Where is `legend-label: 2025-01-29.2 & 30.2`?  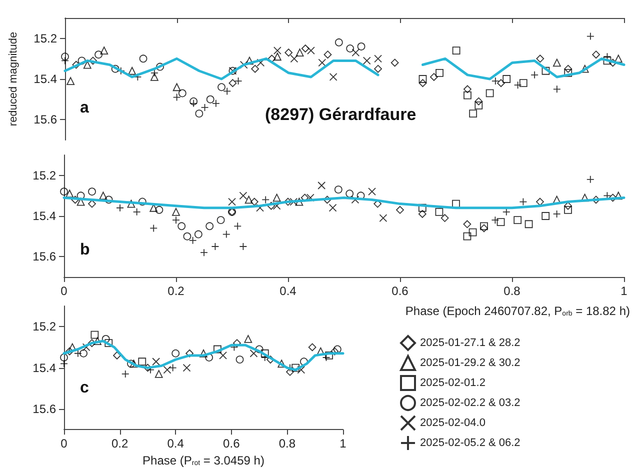
legend-label: 2025-01-29.2 & 30.2 is located at coordinates (470, 363).